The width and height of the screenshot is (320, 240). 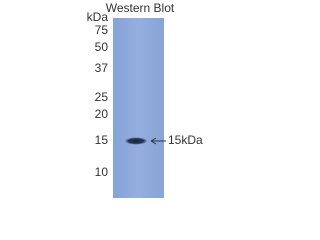 I want to click on marker-labels: 75 50 37 25 20 15 10, so click(x=102, y=101).